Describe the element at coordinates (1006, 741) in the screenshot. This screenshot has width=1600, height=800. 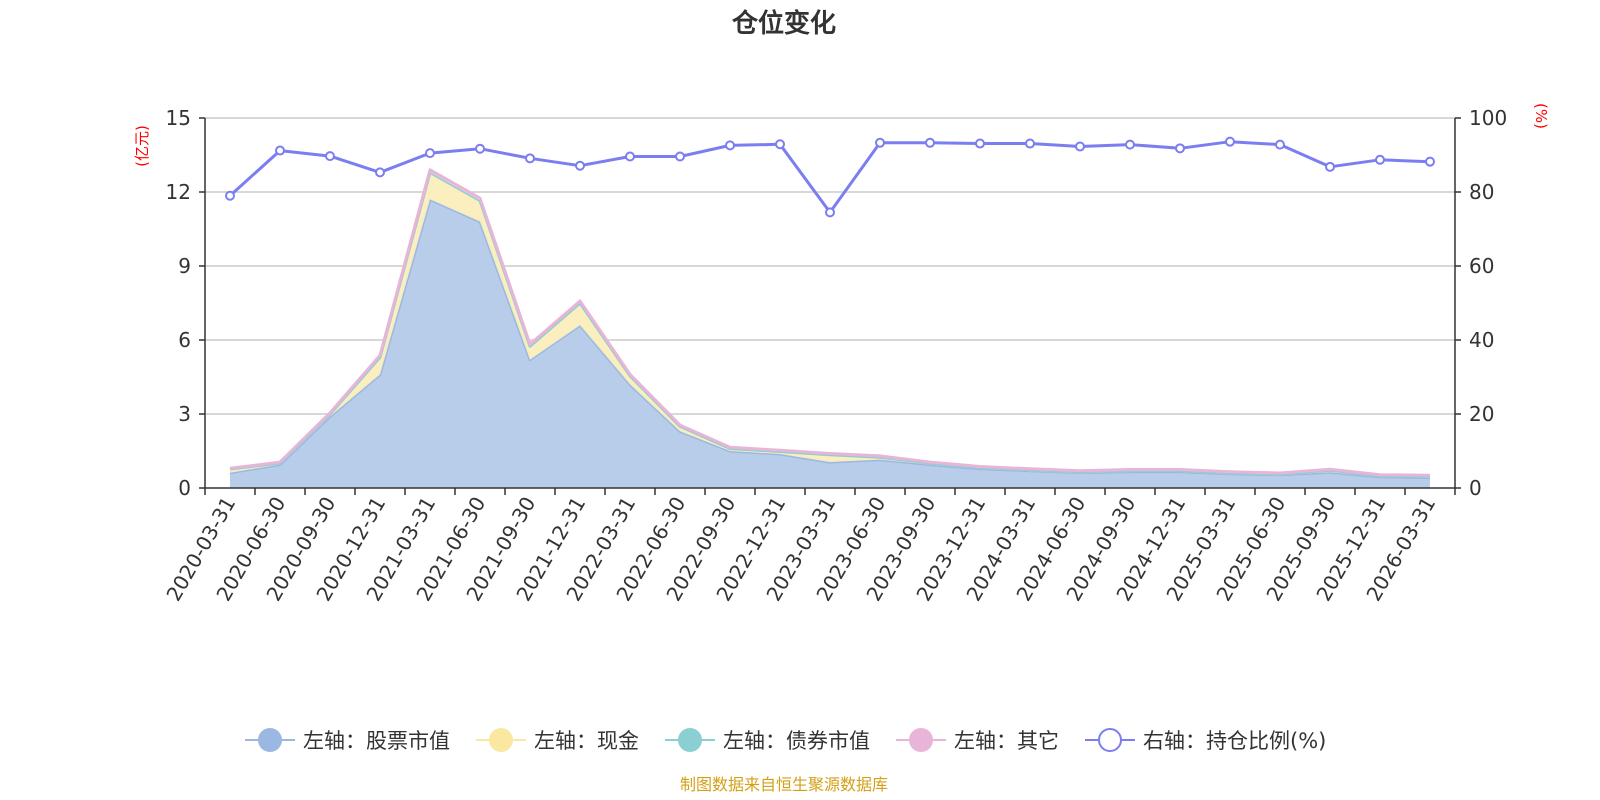
I see `legend-label: 左轴：其它` at that location.